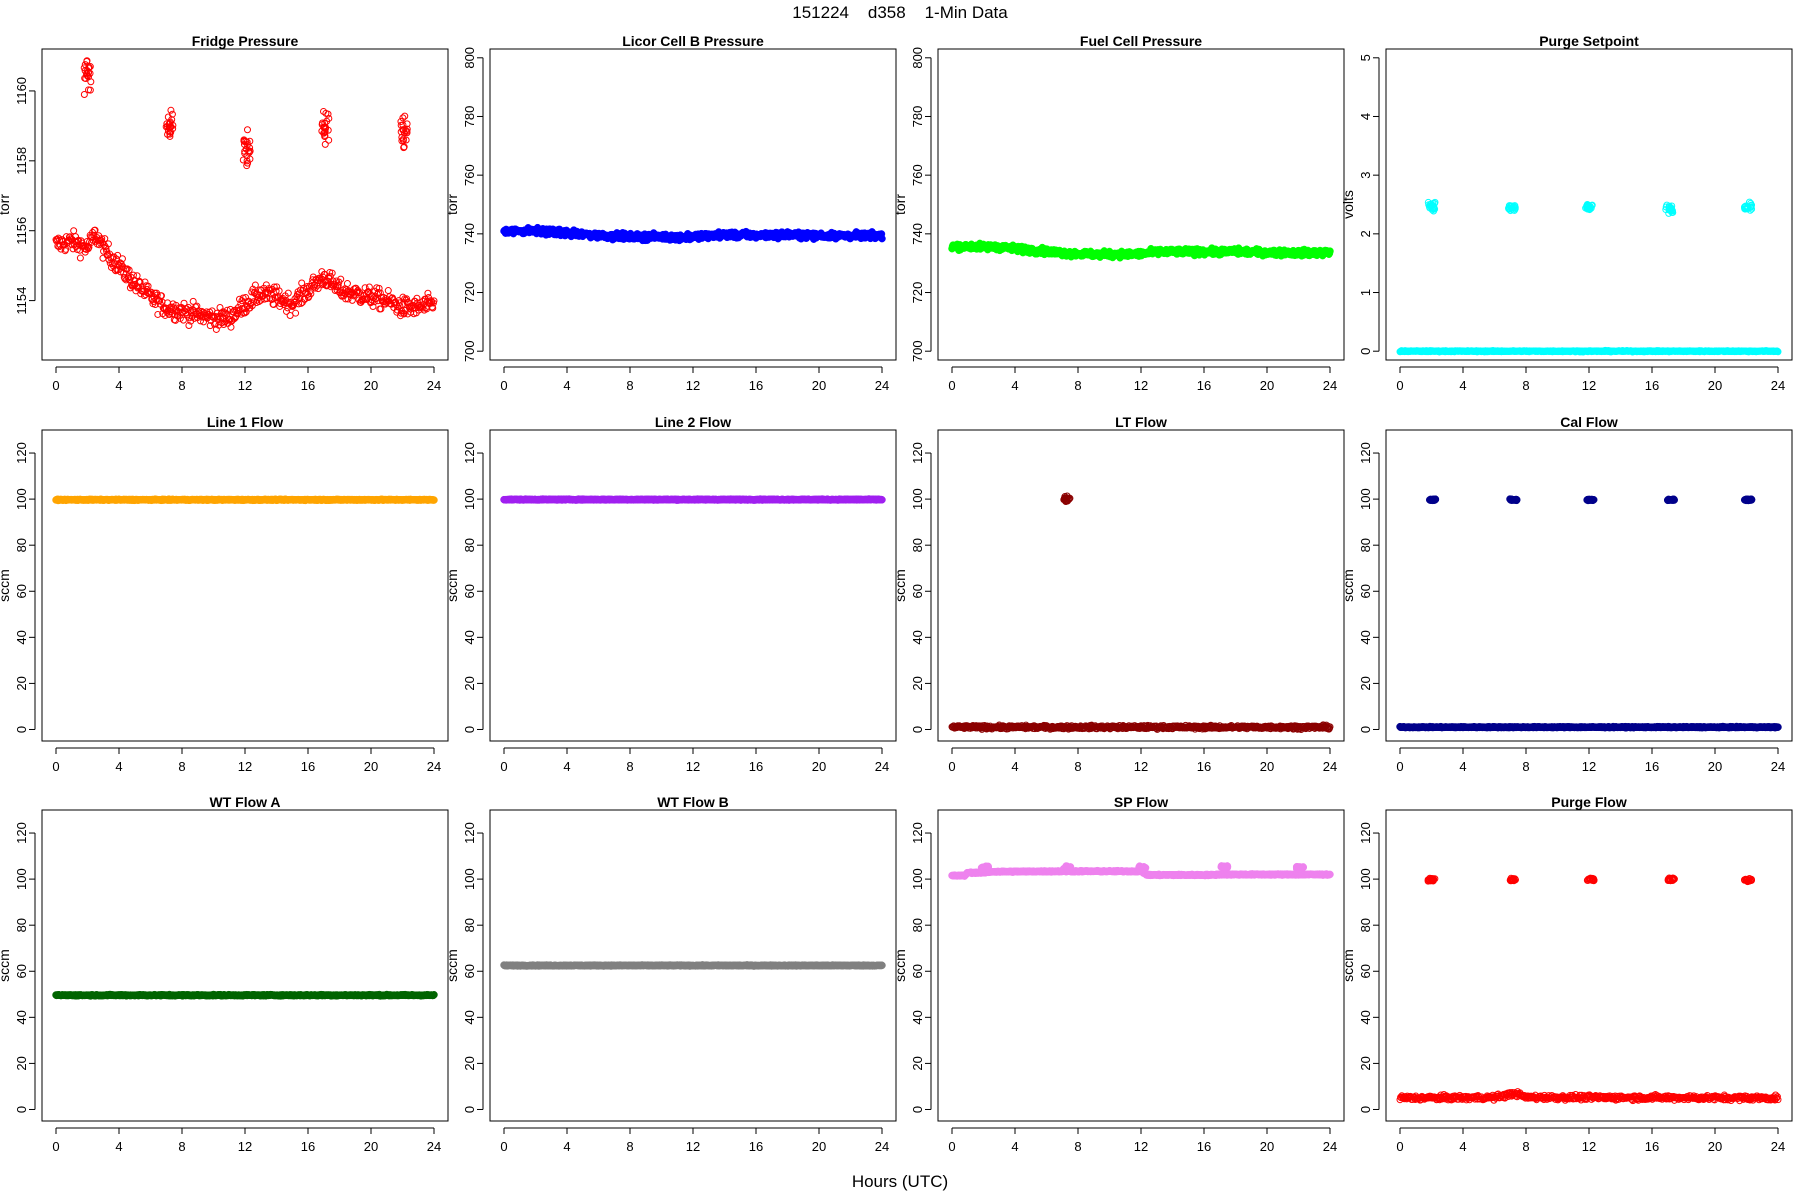 This screenshot has width=1800, height=1200. What do you see at coordinates (1348, 204) in the screenshot?
I see `y-axis-label: volts` at bounding box center [1348, 204].